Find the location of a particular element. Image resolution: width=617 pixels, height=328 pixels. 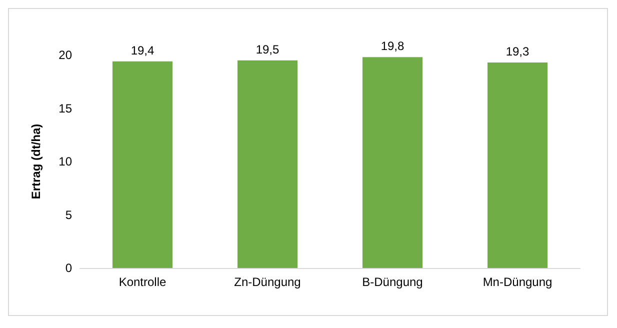

y-tick-label: 5 is located at coordinates (68, 215).